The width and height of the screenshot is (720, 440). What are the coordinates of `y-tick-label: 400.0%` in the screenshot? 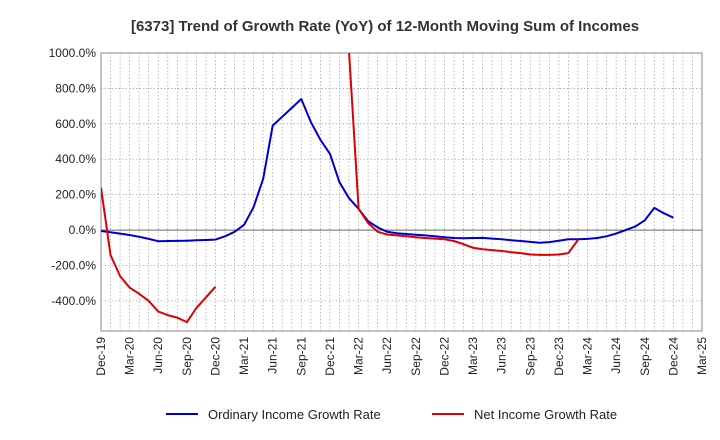 It's located at (75, 159).